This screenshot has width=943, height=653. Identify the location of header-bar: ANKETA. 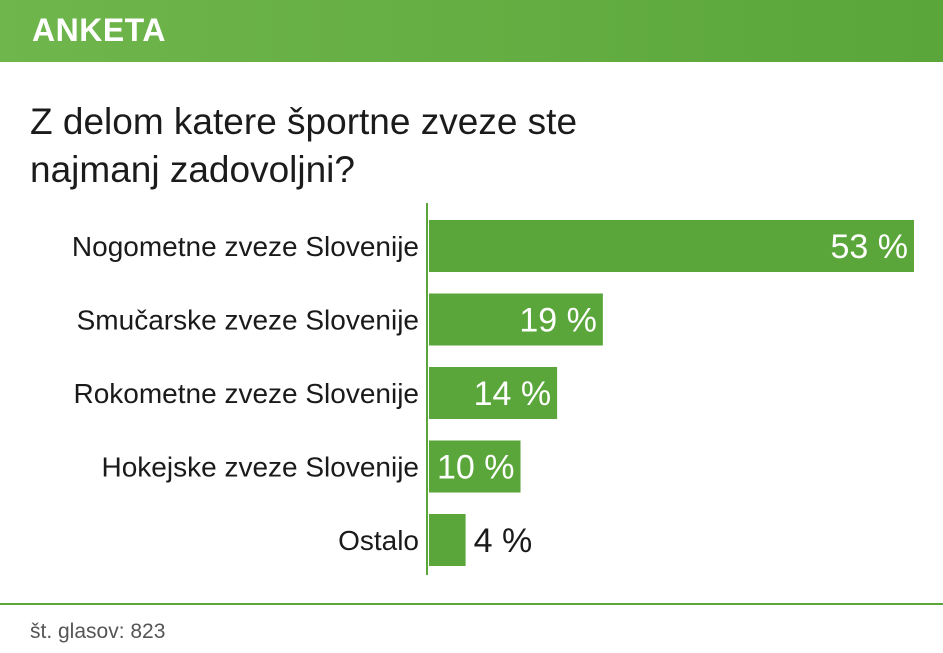
(471, 31).